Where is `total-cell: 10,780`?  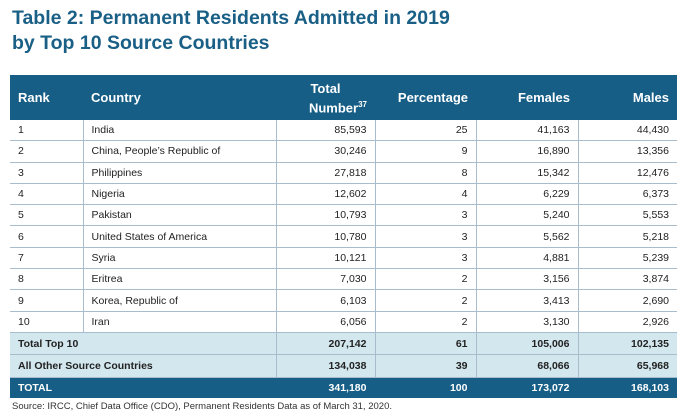
total-cell: 10,780 is located at coordinates (325, 236).